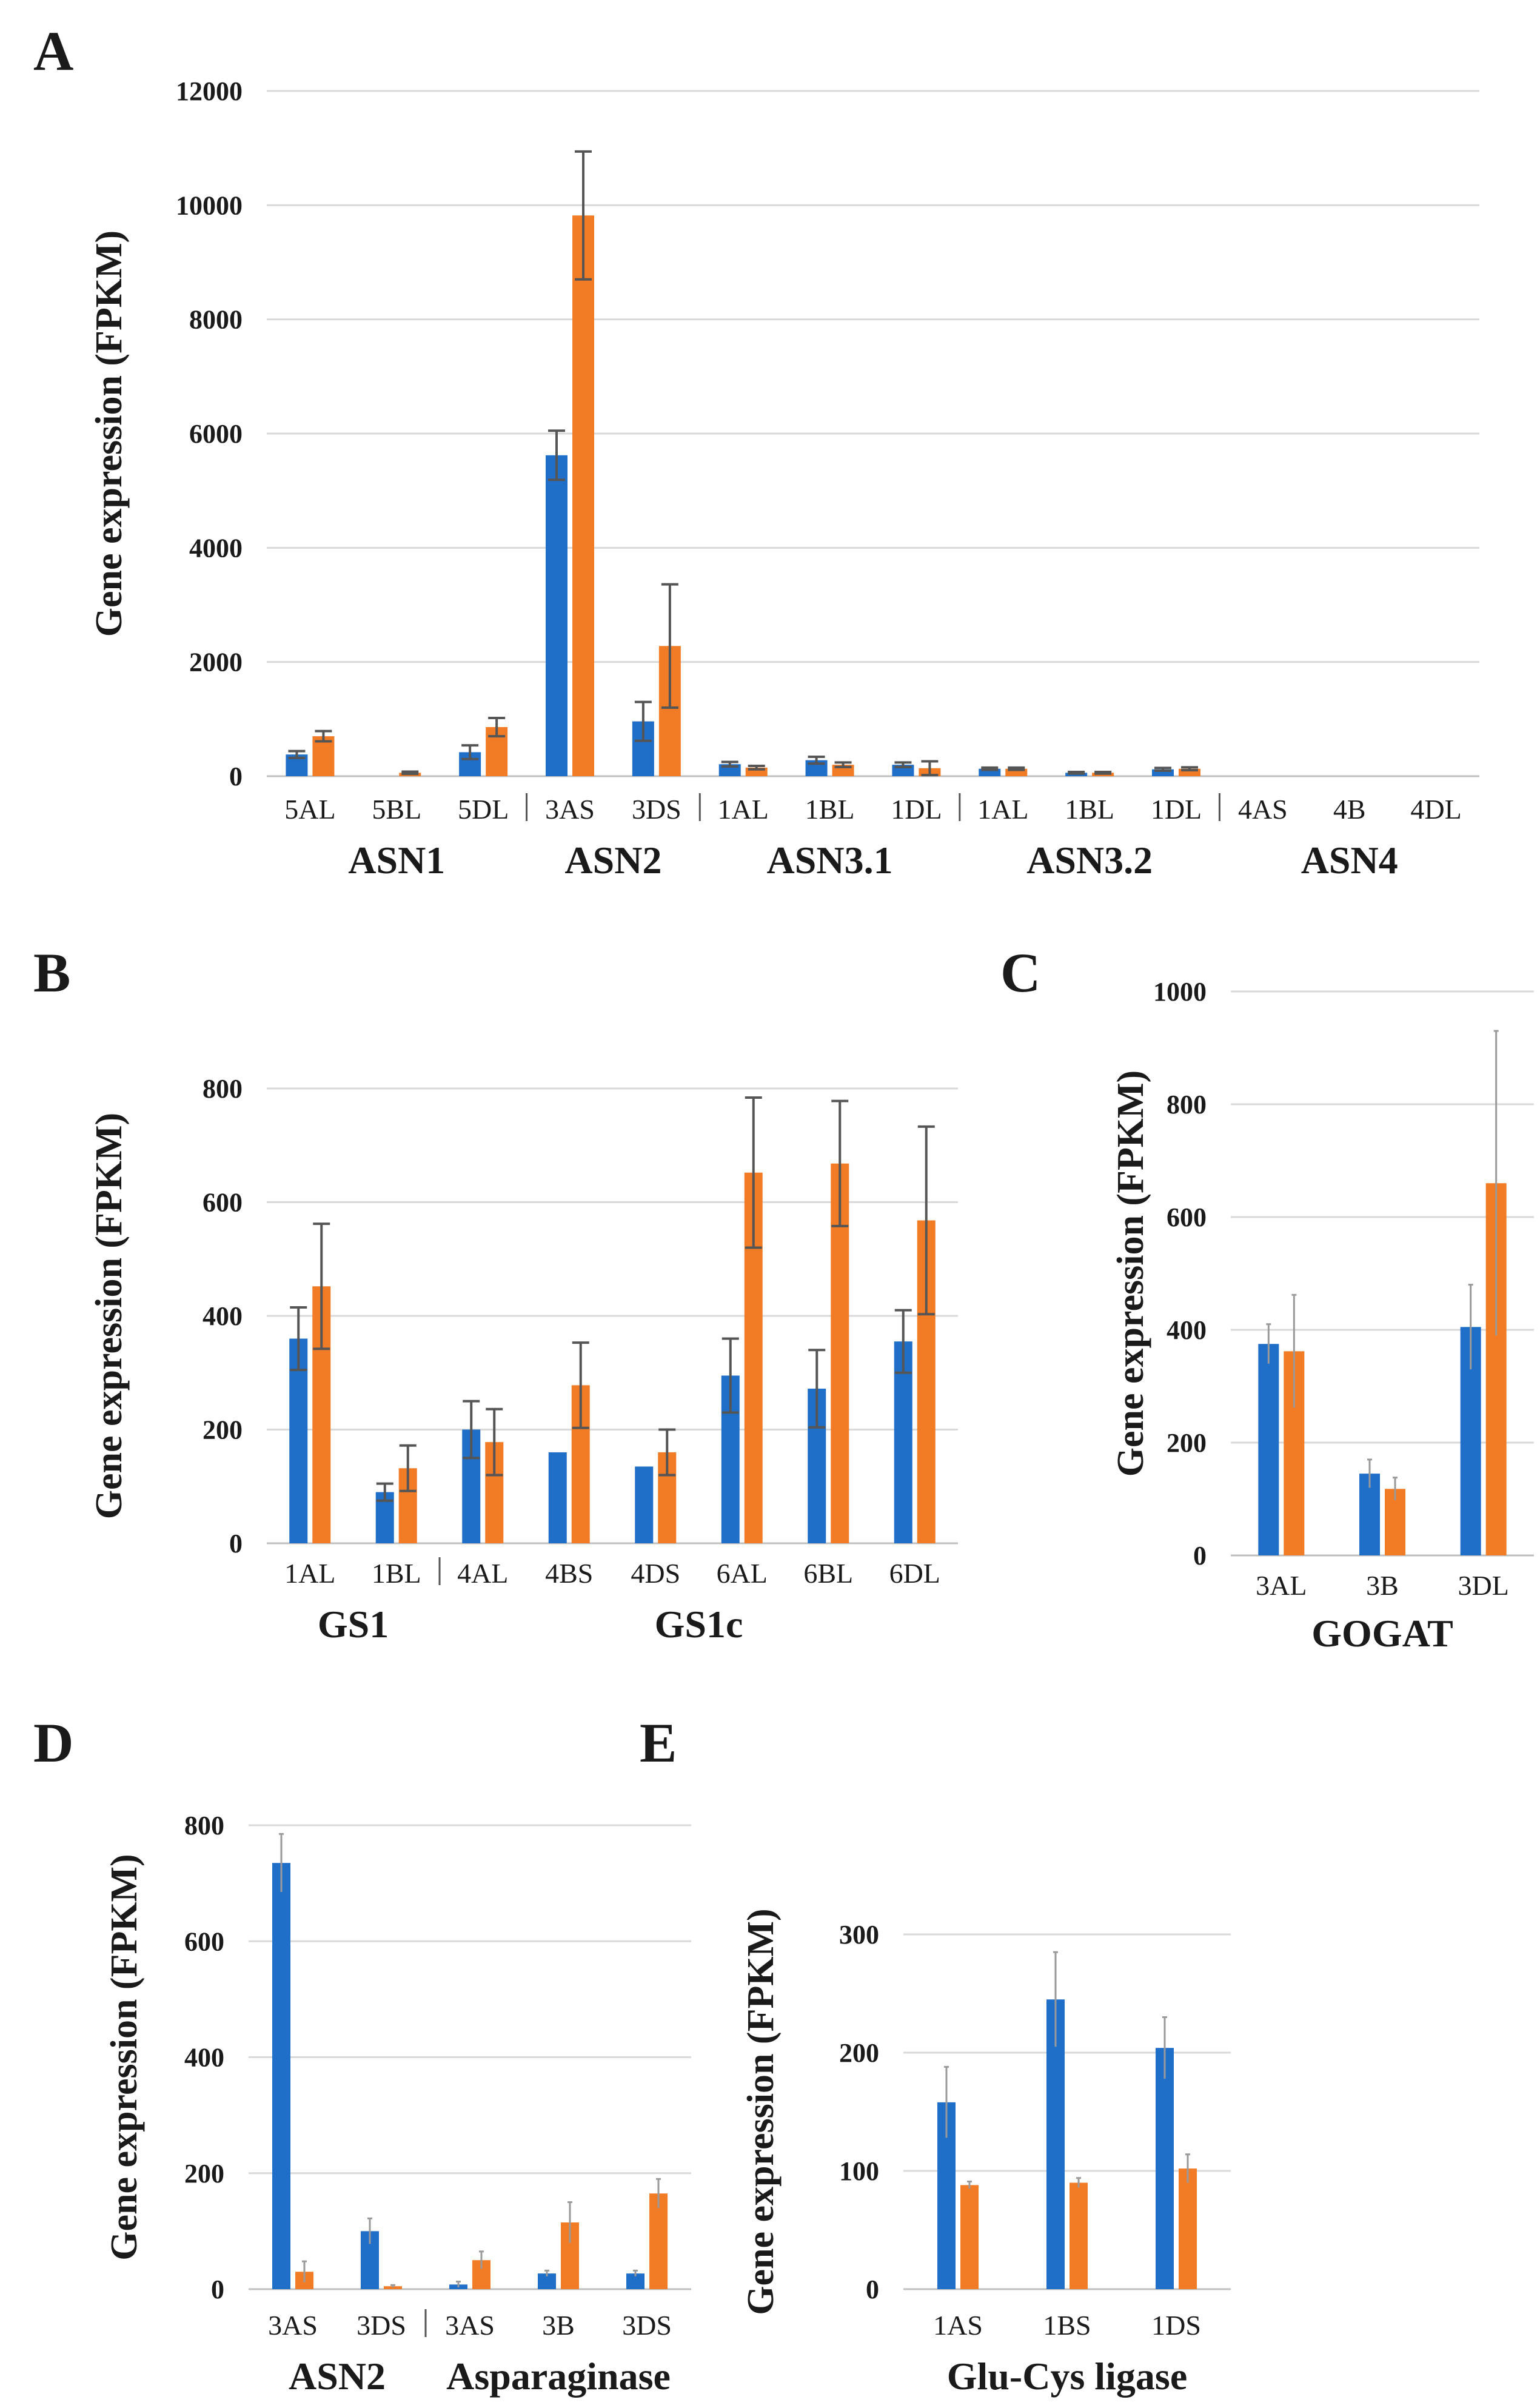 This screenshot has width=1540, height=2408. Describe the element at coordinates (1350, 861) in the screenshot. I see `group-label: ASN4` at that location.